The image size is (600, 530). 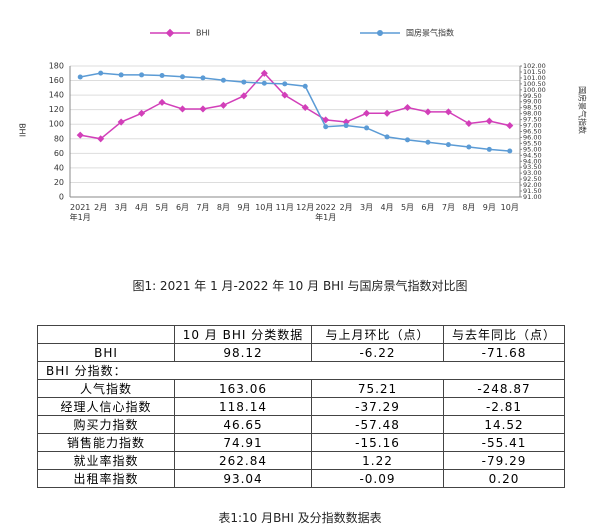 I want to click on table-cell: 93.04, so click(x=243, y=478).